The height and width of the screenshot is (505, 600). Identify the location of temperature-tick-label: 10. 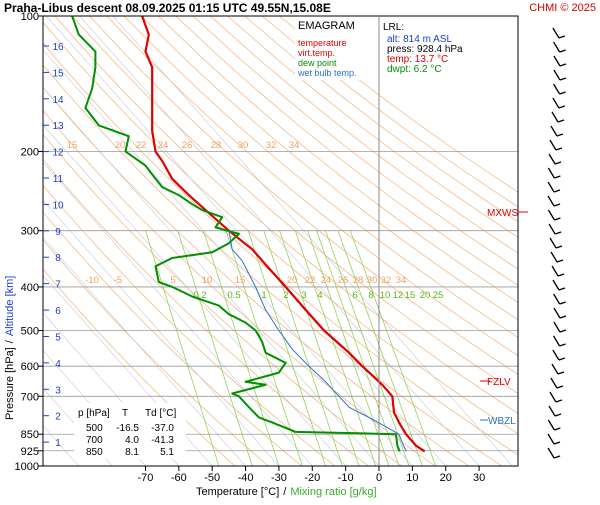
(412, 478).